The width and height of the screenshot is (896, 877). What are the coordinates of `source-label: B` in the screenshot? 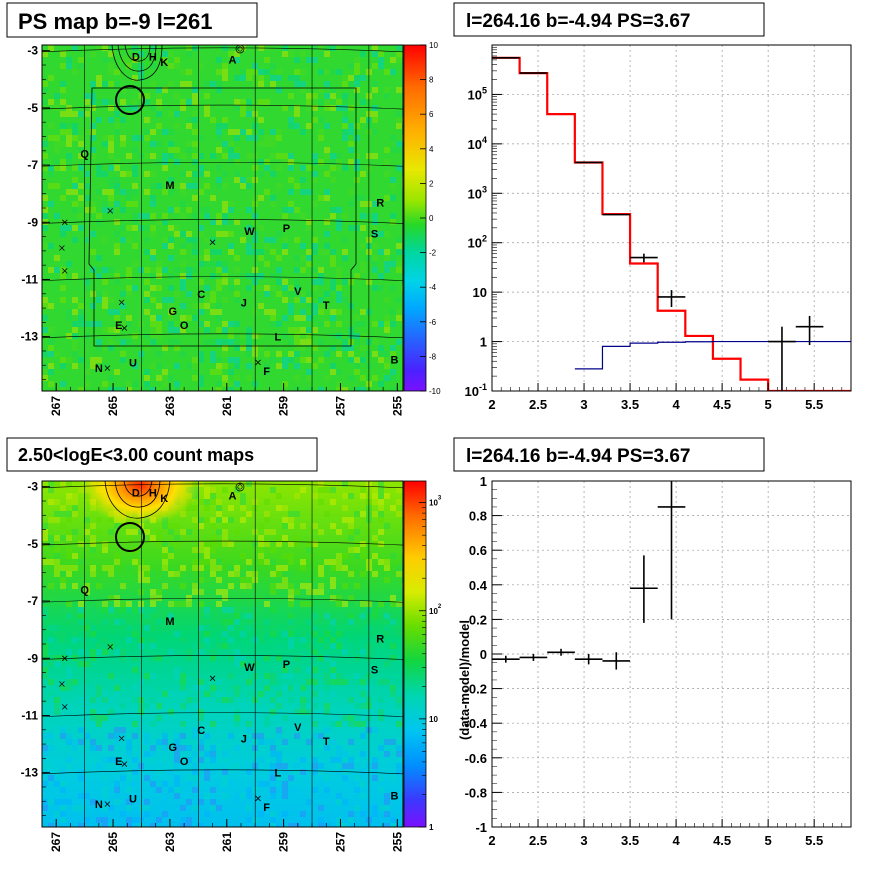 It's located at (394, 361).